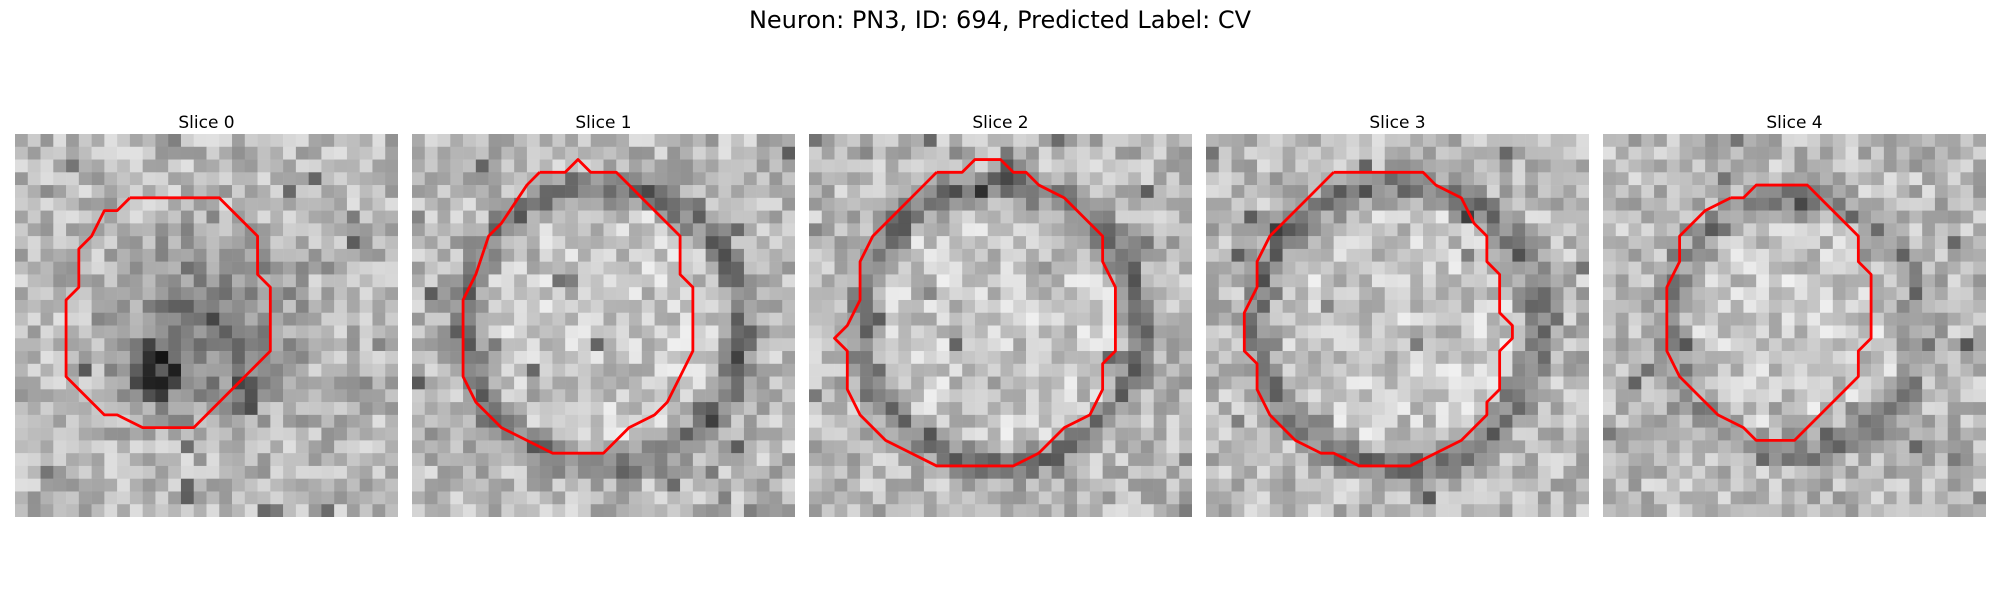 The height and width of the screenshot is (600, 2000). I want to click on slice-panel-1: Slice 1, so click(603, 315).